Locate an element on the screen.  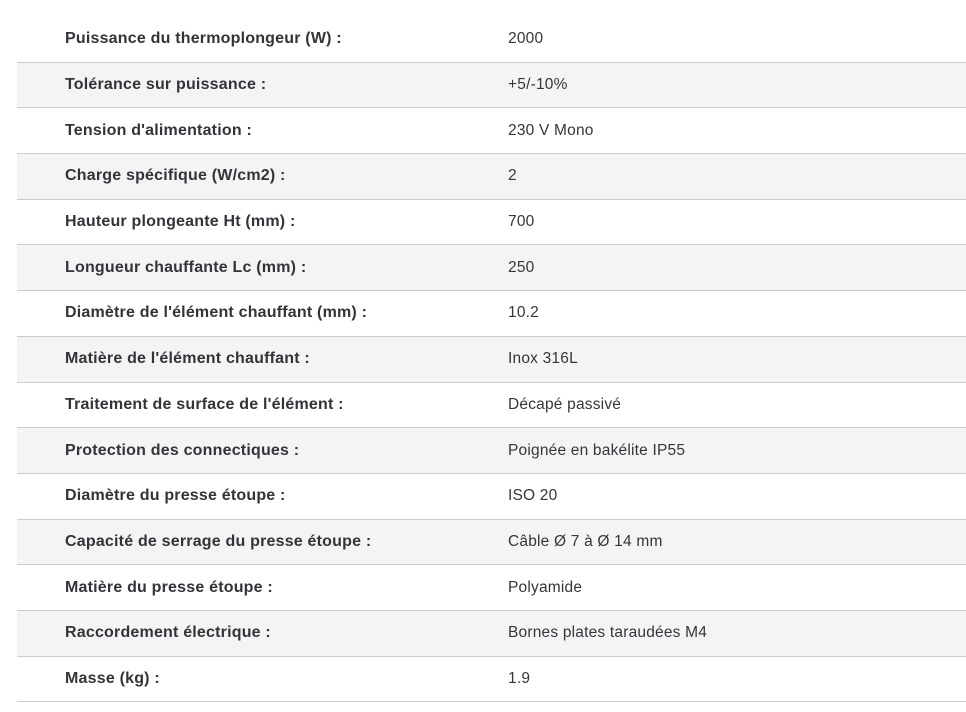
spec-value: 2000 is located at coordinates (526, 39).